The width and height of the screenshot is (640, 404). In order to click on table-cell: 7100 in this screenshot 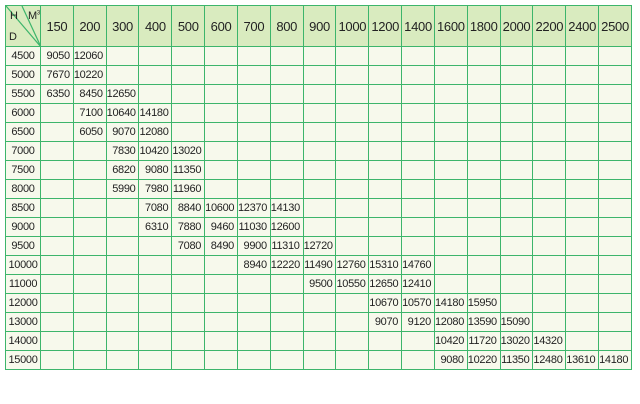, I will do `click(89, 113)`.